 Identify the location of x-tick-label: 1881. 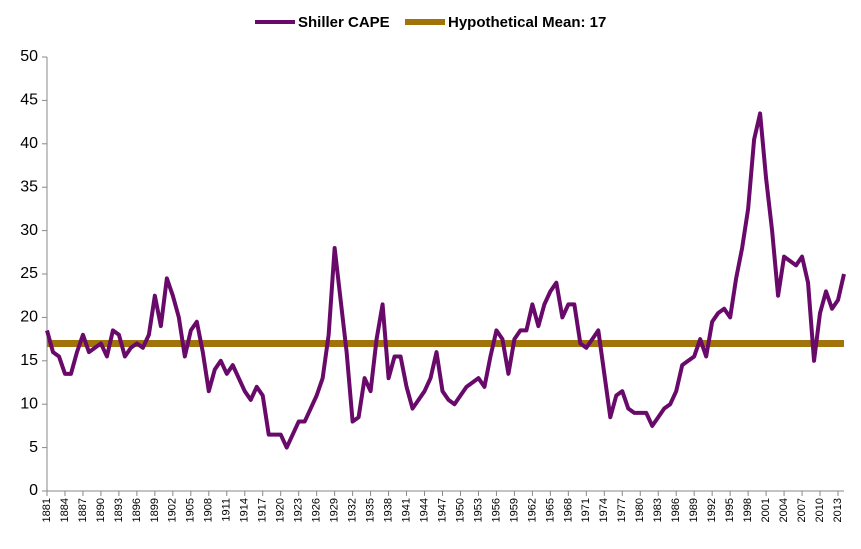
(47, 510).